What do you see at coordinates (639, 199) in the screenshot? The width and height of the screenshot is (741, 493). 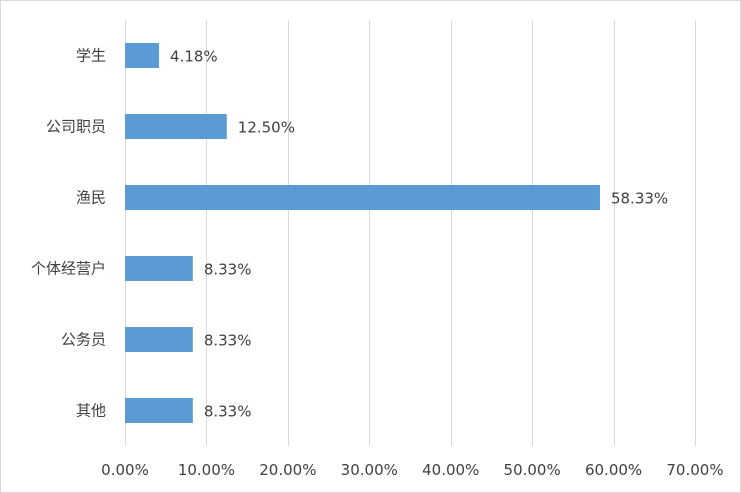 I see `data-label: 58.33%` at bounding box center [639, 199].